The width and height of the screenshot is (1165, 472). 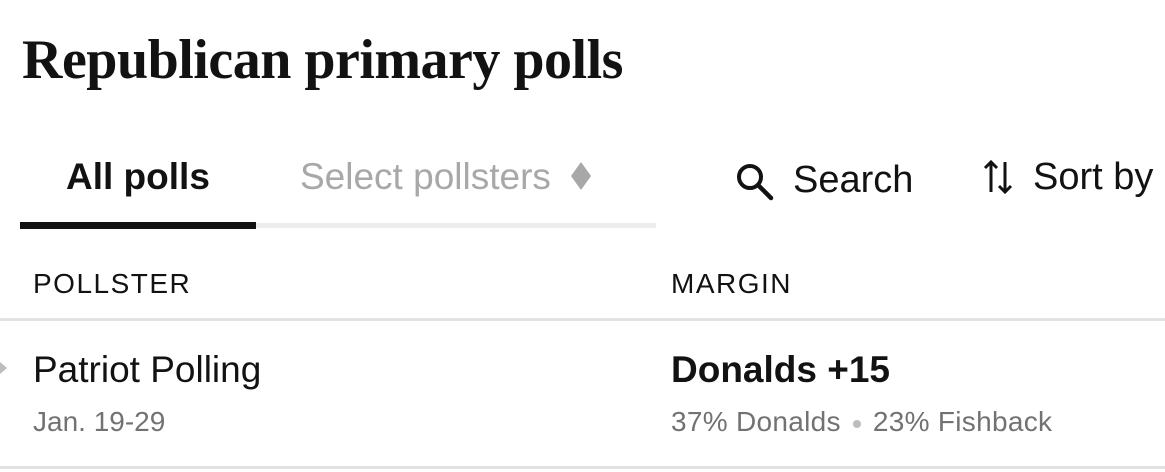 What do you see at coordinates (456, 225) in the screenshot?
I see `tab-track` at bounding box center [456, 225].